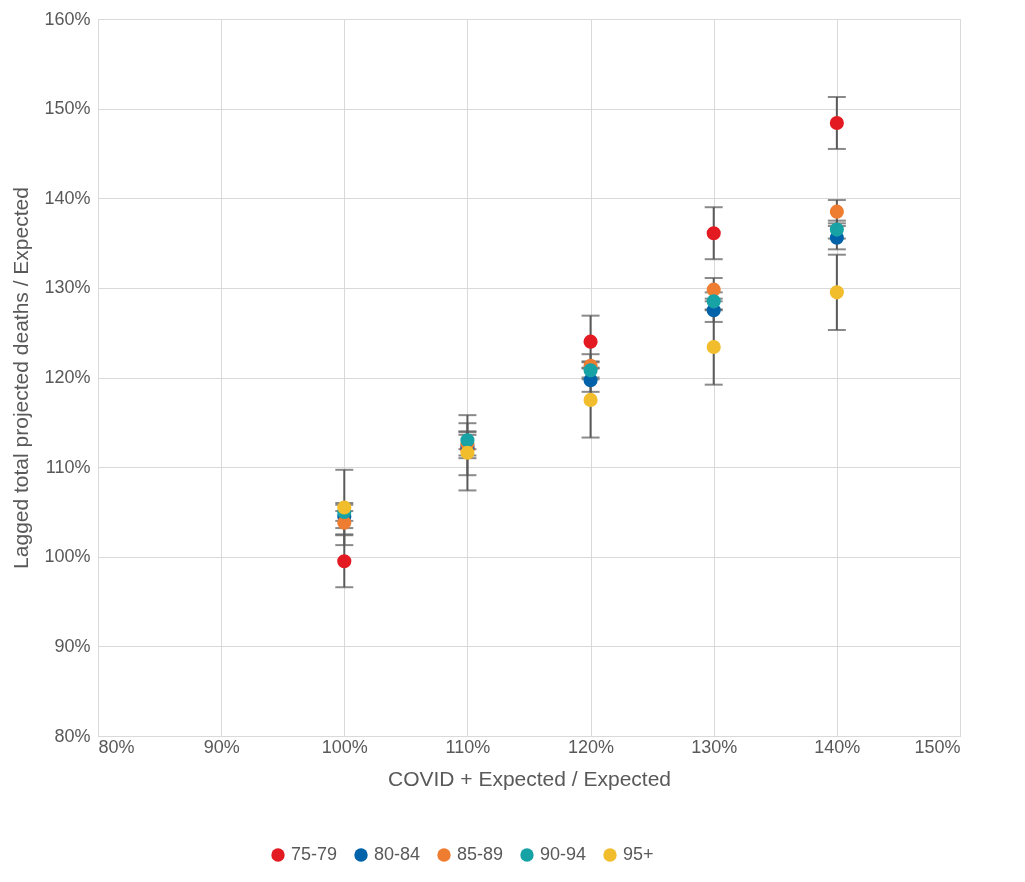 The height and width of the screenshot is (882, 1025). Describe the element at coordinates (937, 746) in the screenshot. I see `x-tick-label: 150%` at that location.